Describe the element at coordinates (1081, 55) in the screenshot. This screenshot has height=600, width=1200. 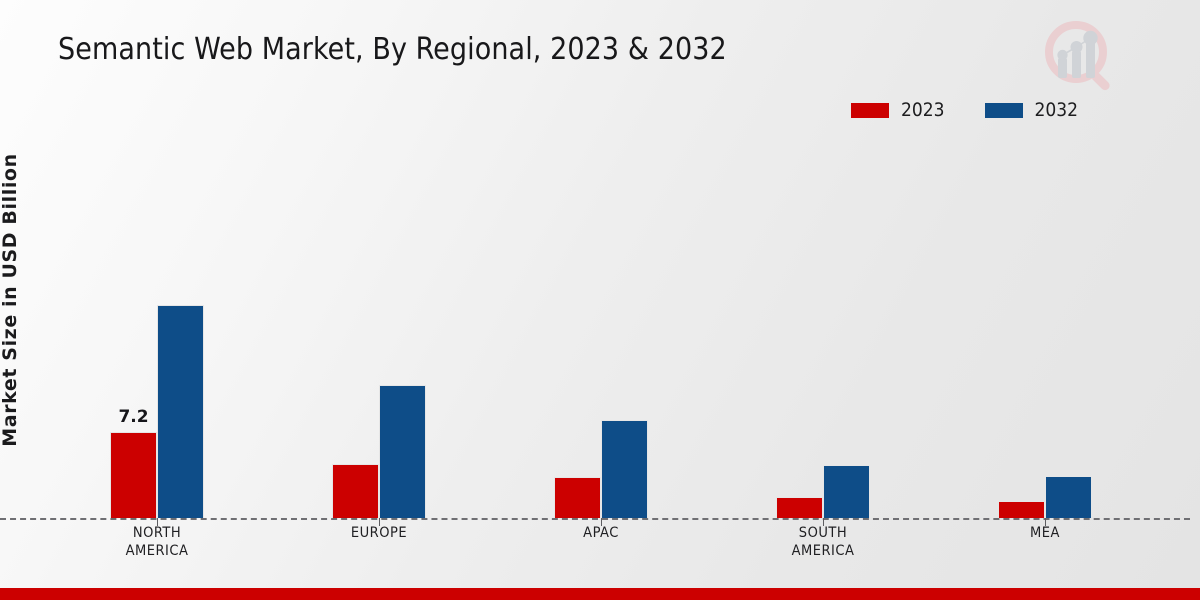
I see `magnifier-bar-chart-logo-icon` at that location.